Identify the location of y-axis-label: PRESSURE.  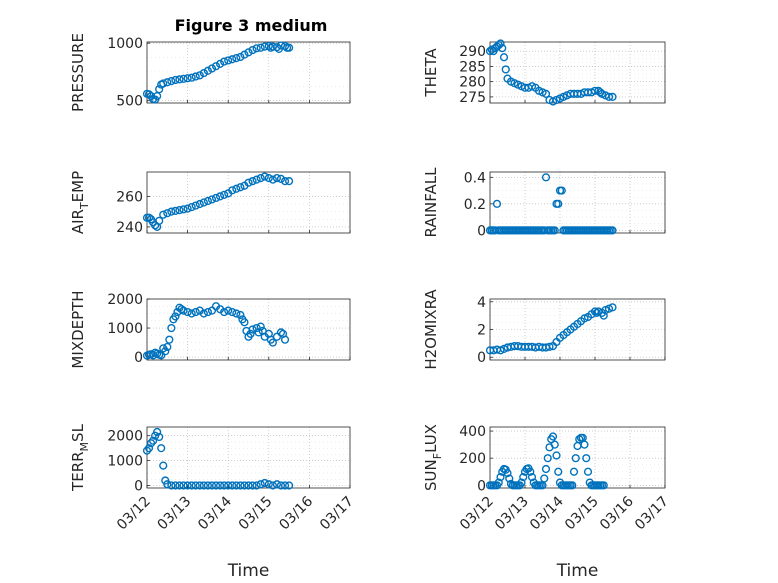
(78, 72).